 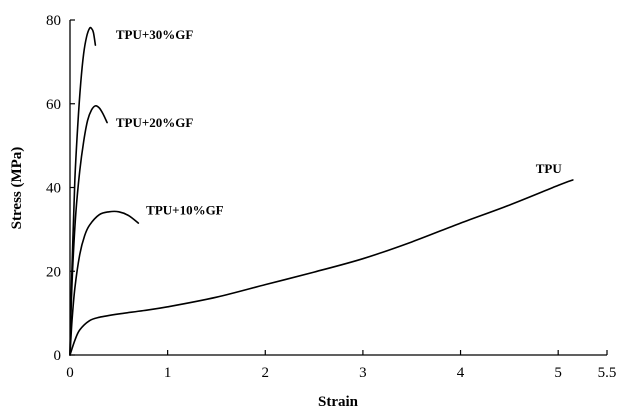 I want to click on series-line-tpu-20pctgf, so click(x=88, y=230).